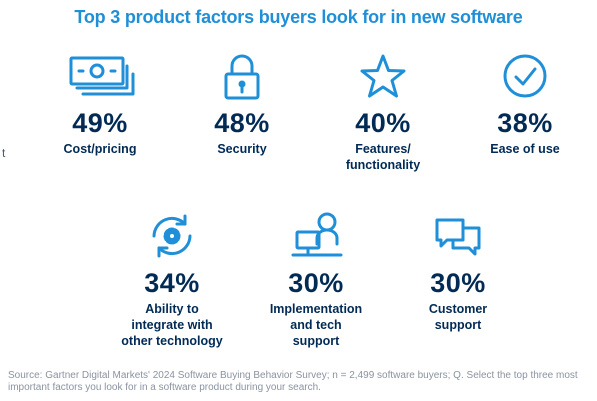  I want to click on factor-label: Cost/pricing, so click(100, 149).